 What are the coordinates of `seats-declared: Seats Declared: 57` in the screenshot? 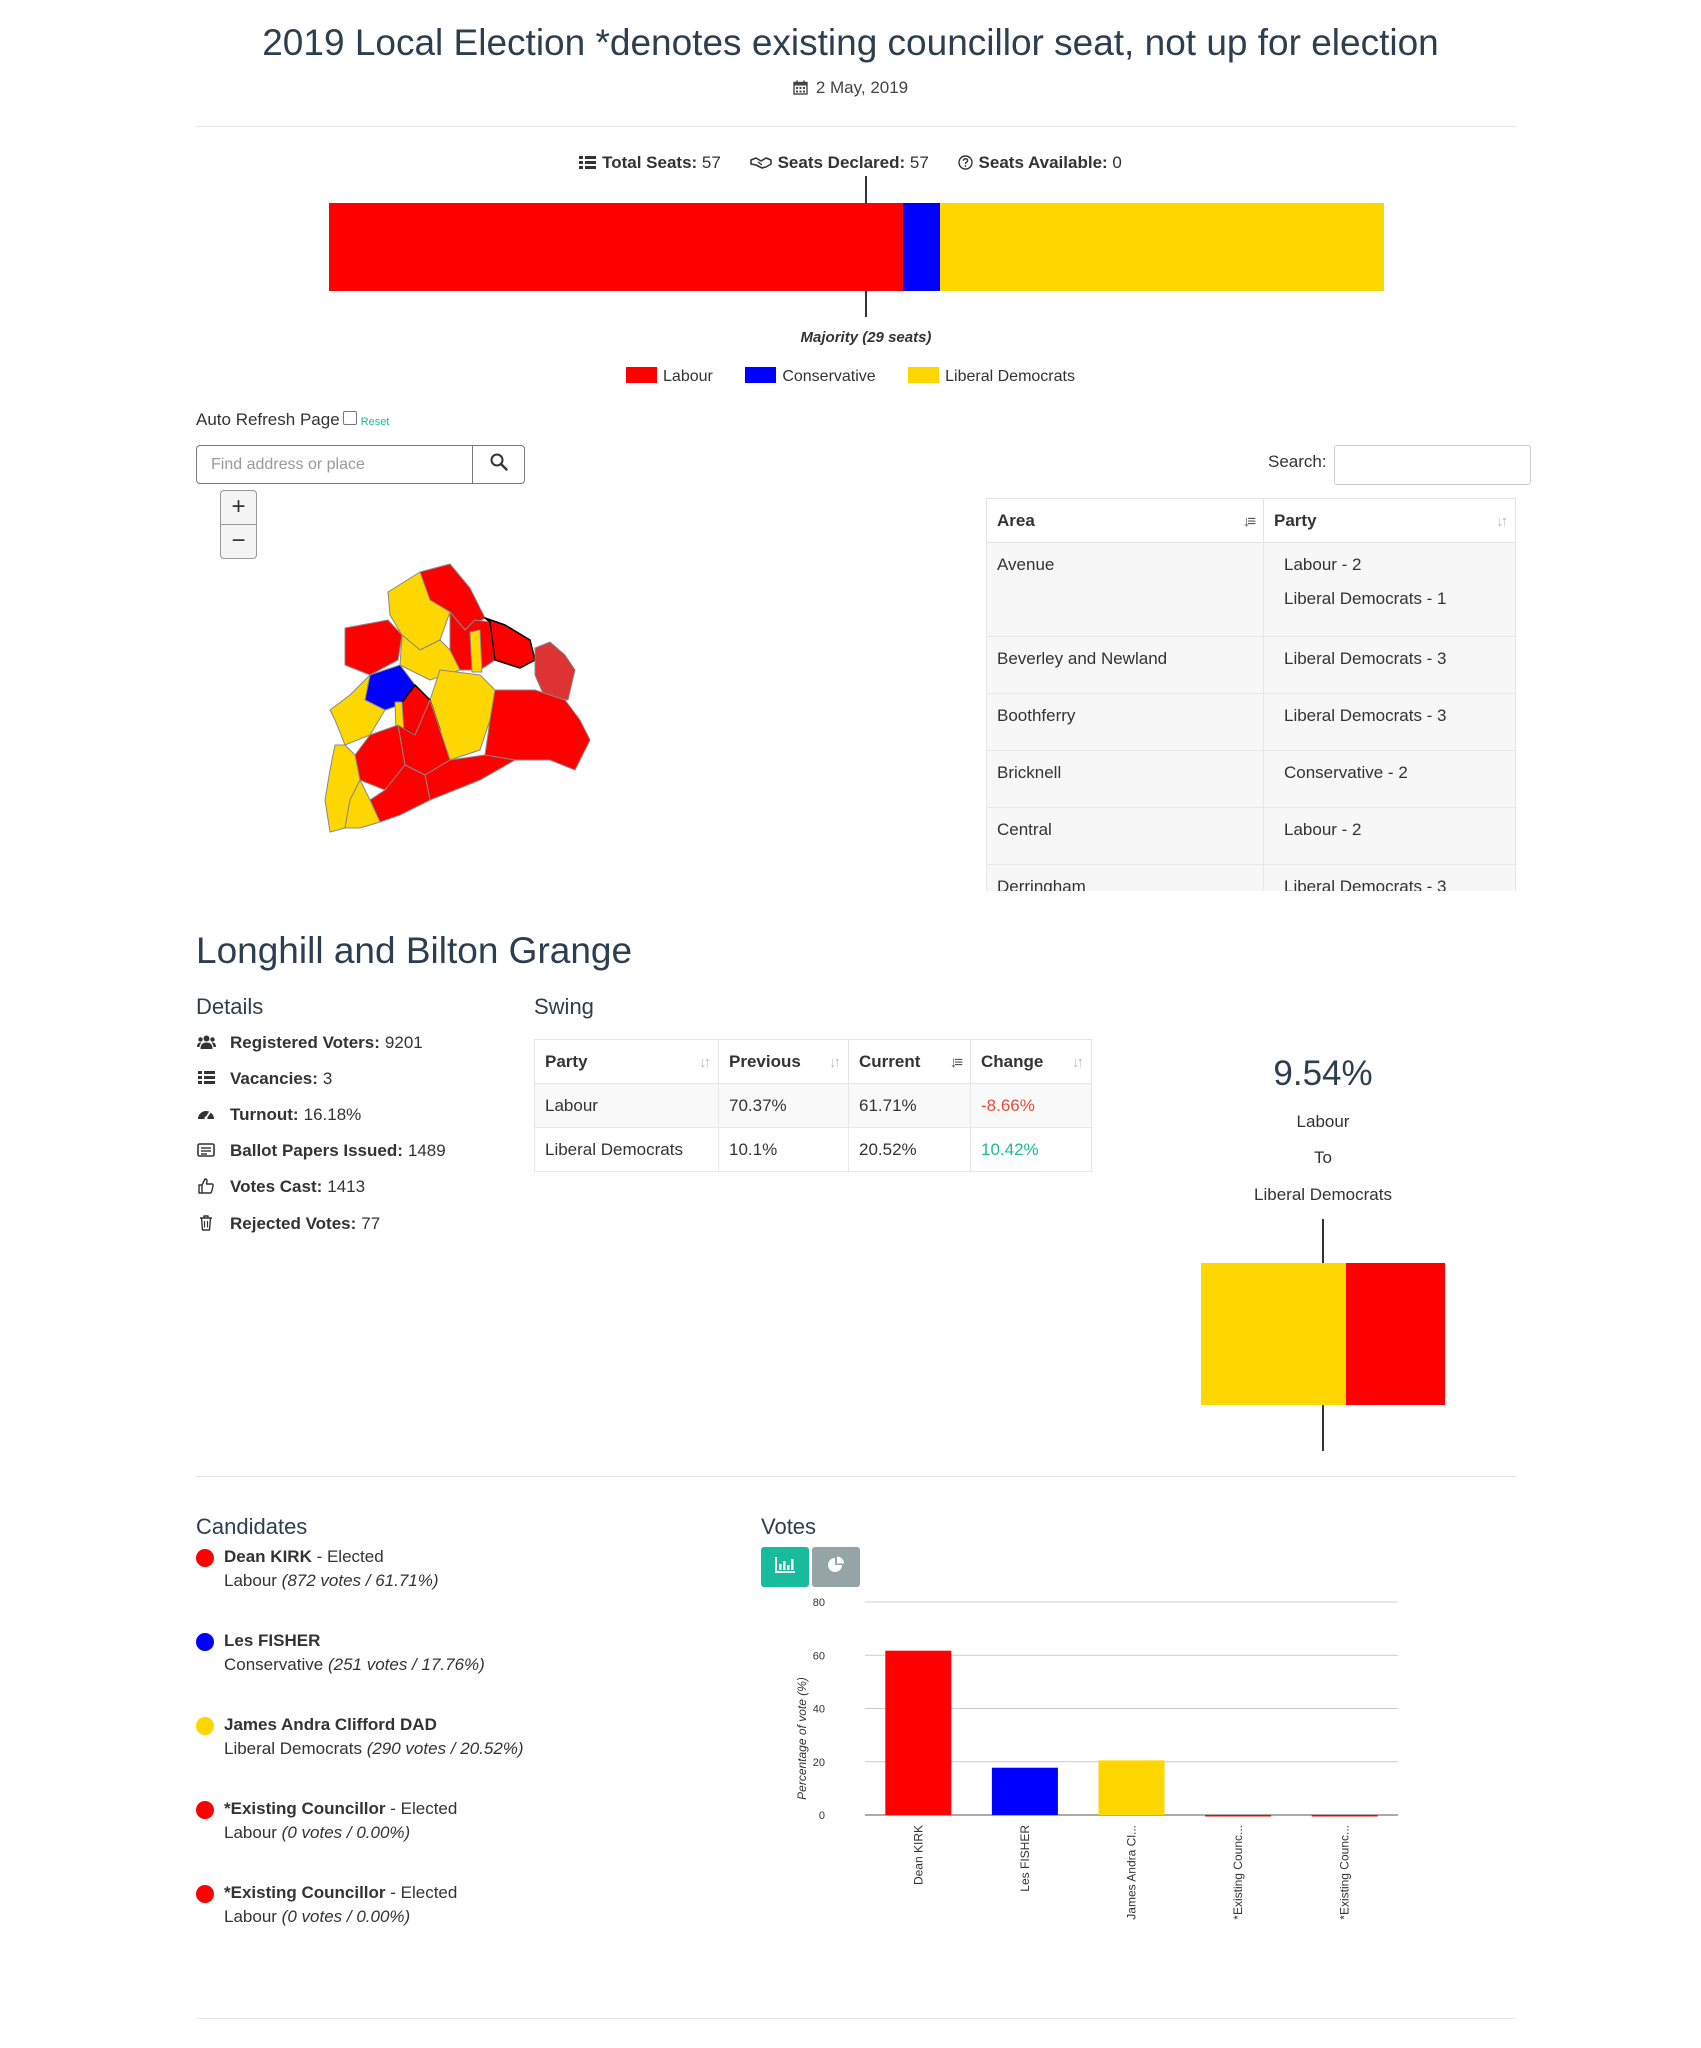 It's located at (841, 163).